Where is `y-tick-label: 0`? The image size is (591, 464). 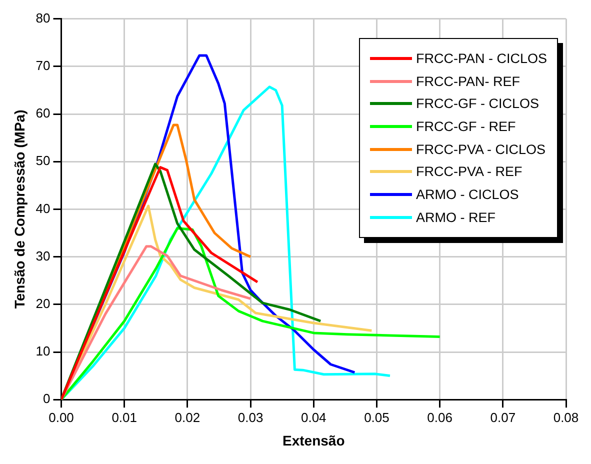 y-tick-label: 0 is located at coordinates (46, 398).